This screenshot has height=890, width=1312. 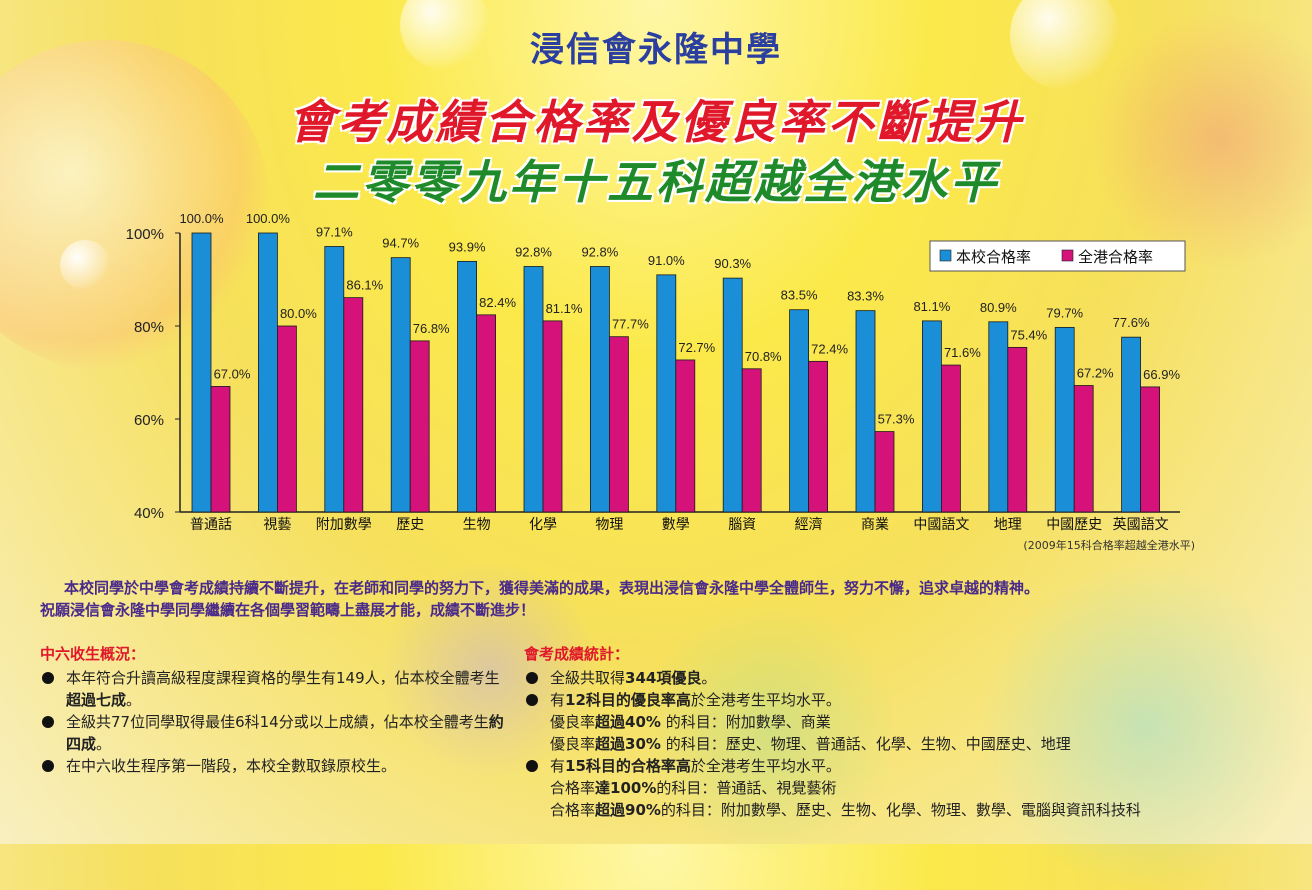 I want to click on x-category-label: 物理, so click(x=609, y=525).